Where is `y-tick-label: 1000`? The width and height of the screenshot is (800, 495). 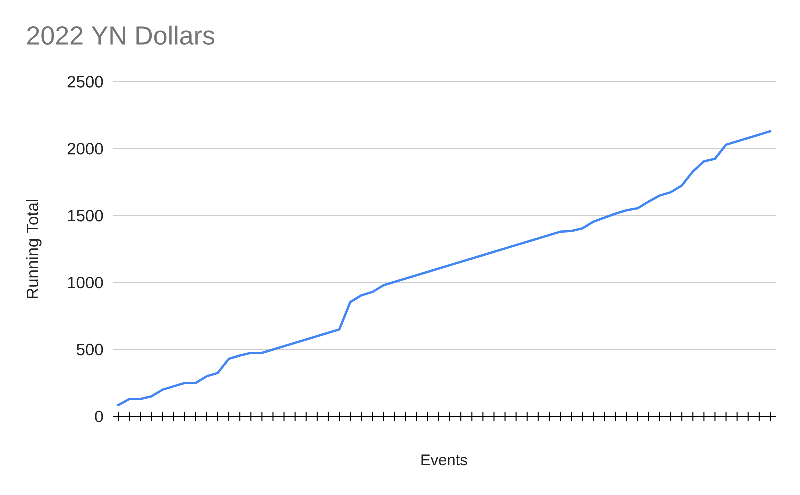
y-tick-label: 1000 is located at coordinates (86, 282).